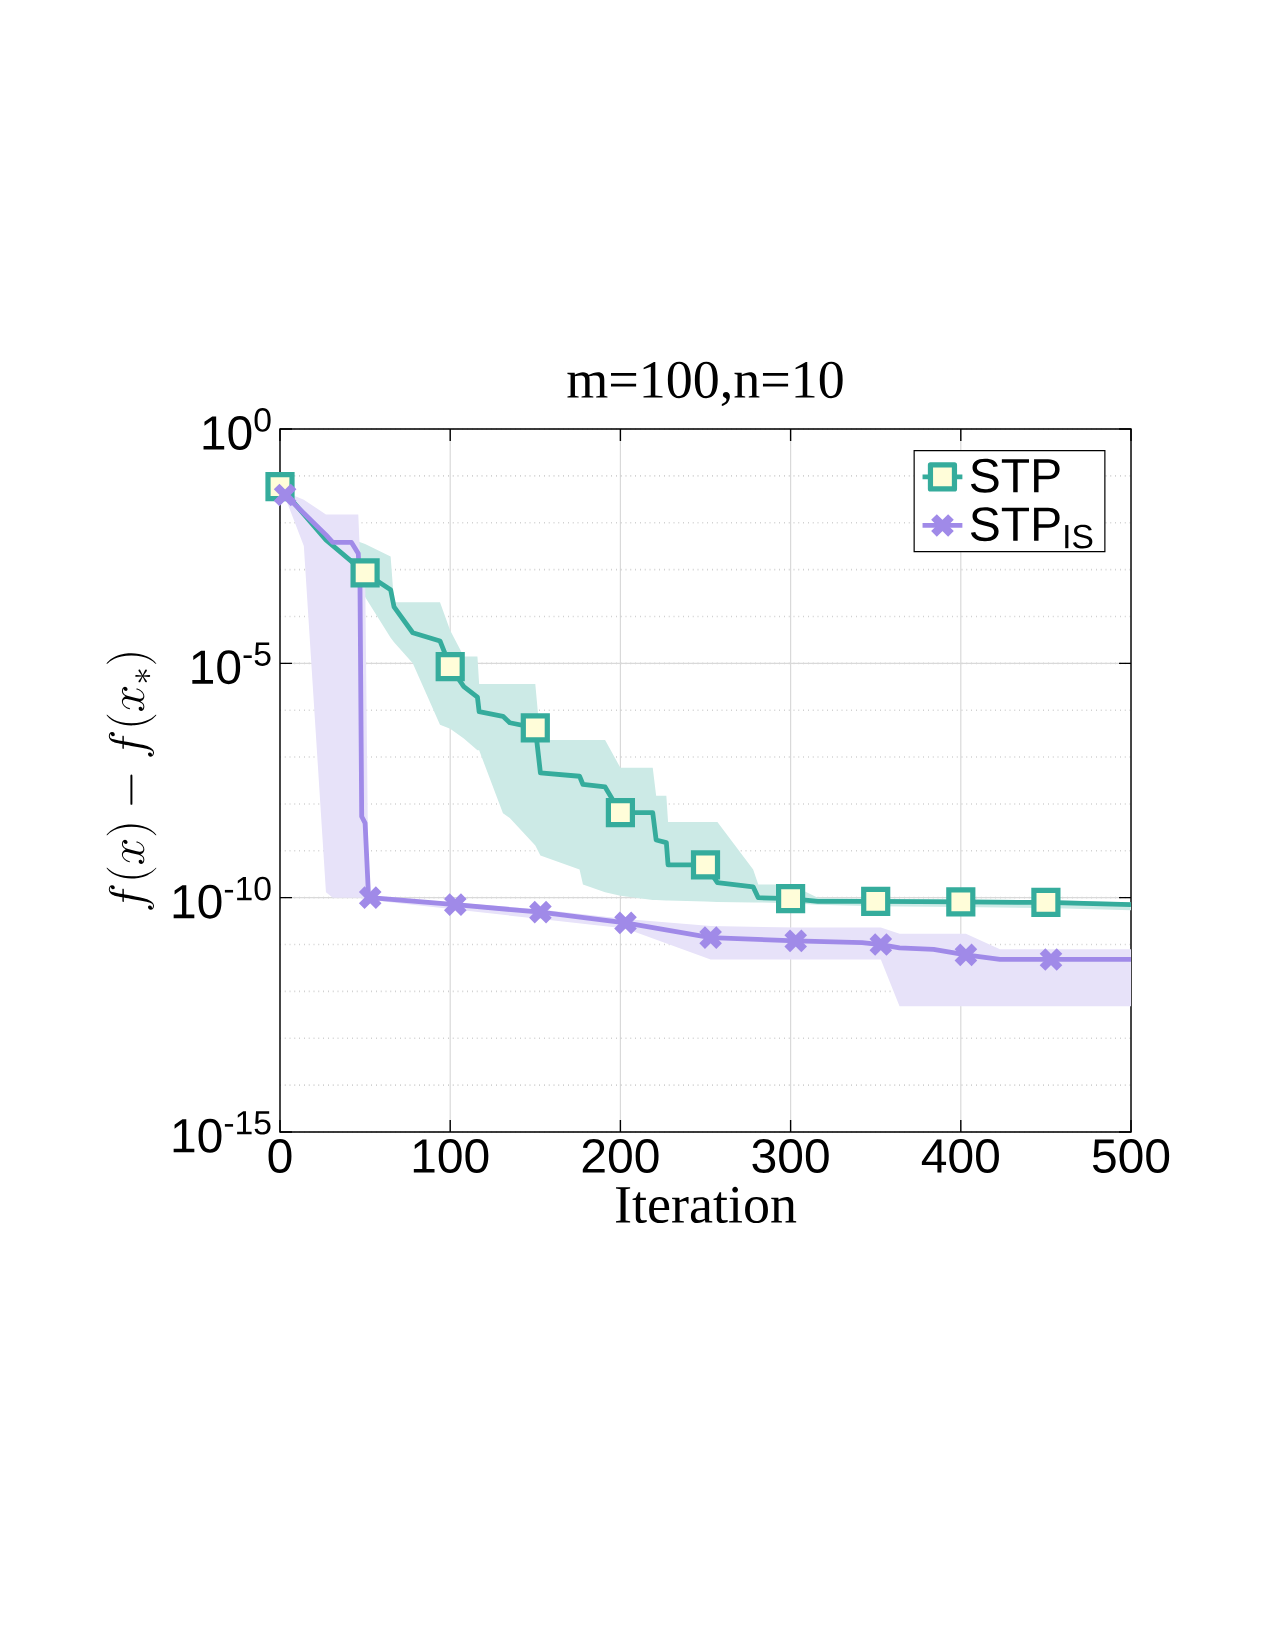 The width and height of the screenshot is (1275, 1650). I want to click on legend-label: STP, so click(1015, 475).